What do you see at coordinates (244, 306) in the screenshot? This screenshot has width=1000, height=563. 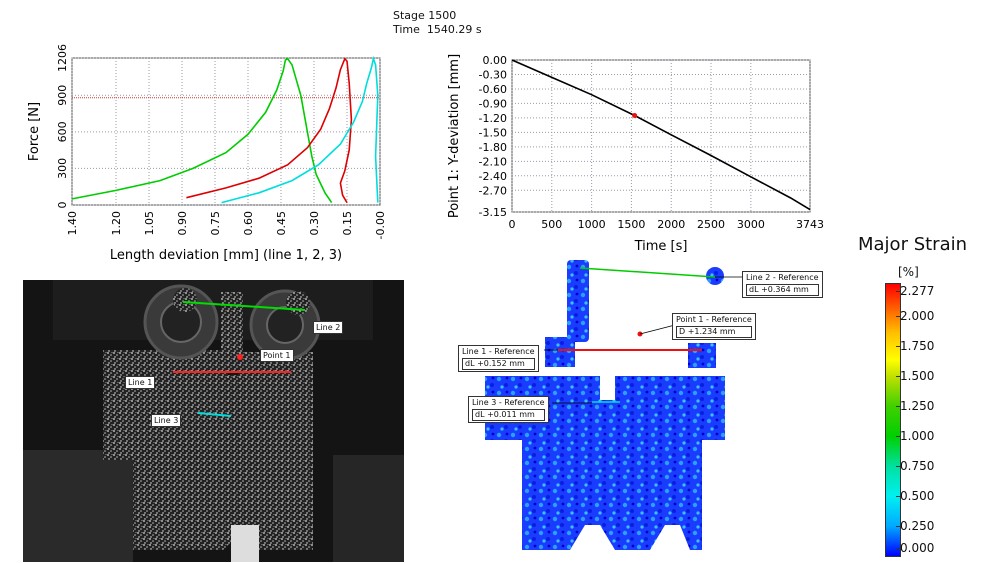 I see `line2-overlay` at bounding box center [244, 306].